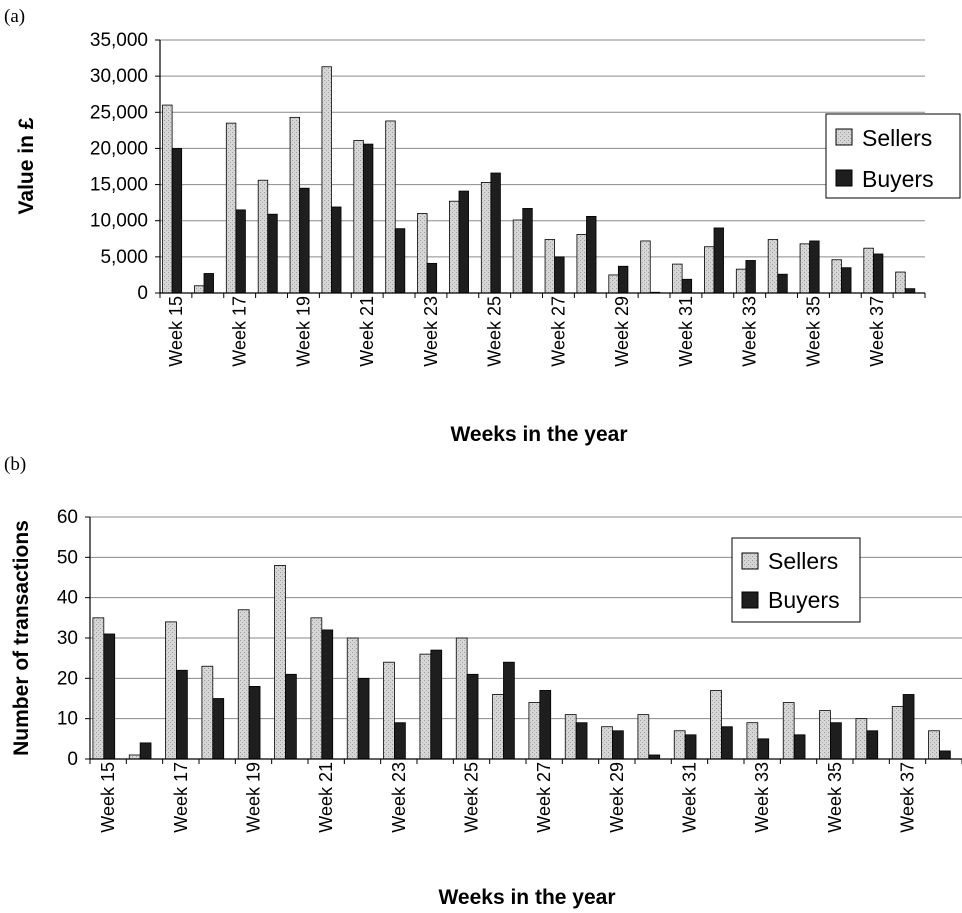  I want to click on x-tick-label: Week 19, so click(303, 331).